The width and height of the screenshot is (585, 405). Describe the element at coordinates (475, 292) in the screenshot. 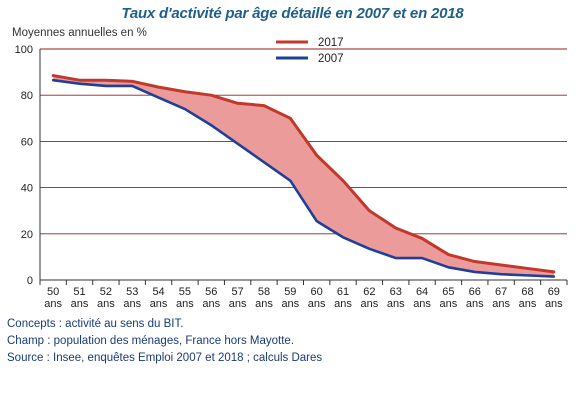

I see `x-tick-label: 66` at that location.